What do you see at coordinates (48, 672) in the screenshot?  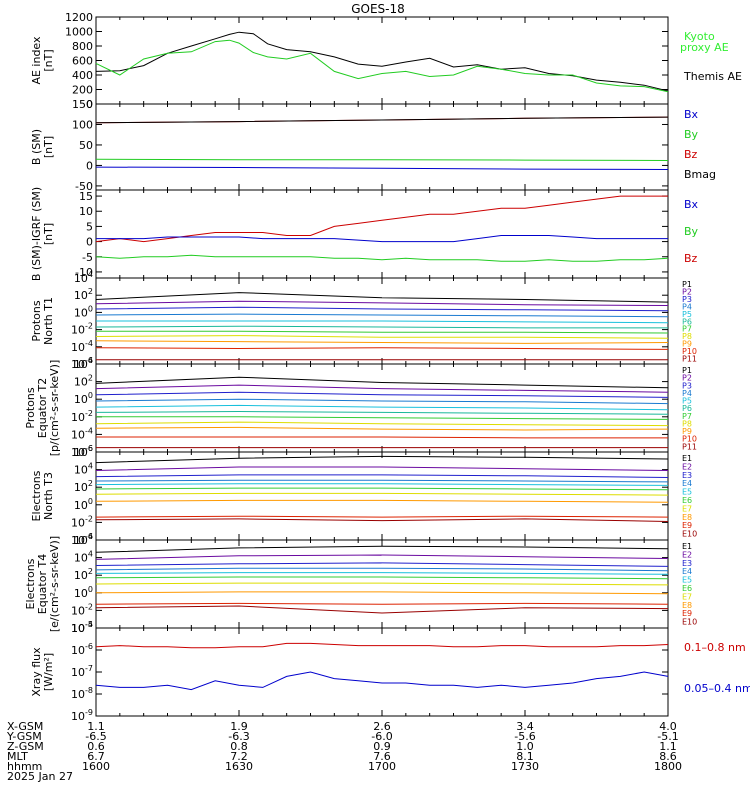 I see `y-axis-label: [W/m²]` at bounding box center [48, 672].